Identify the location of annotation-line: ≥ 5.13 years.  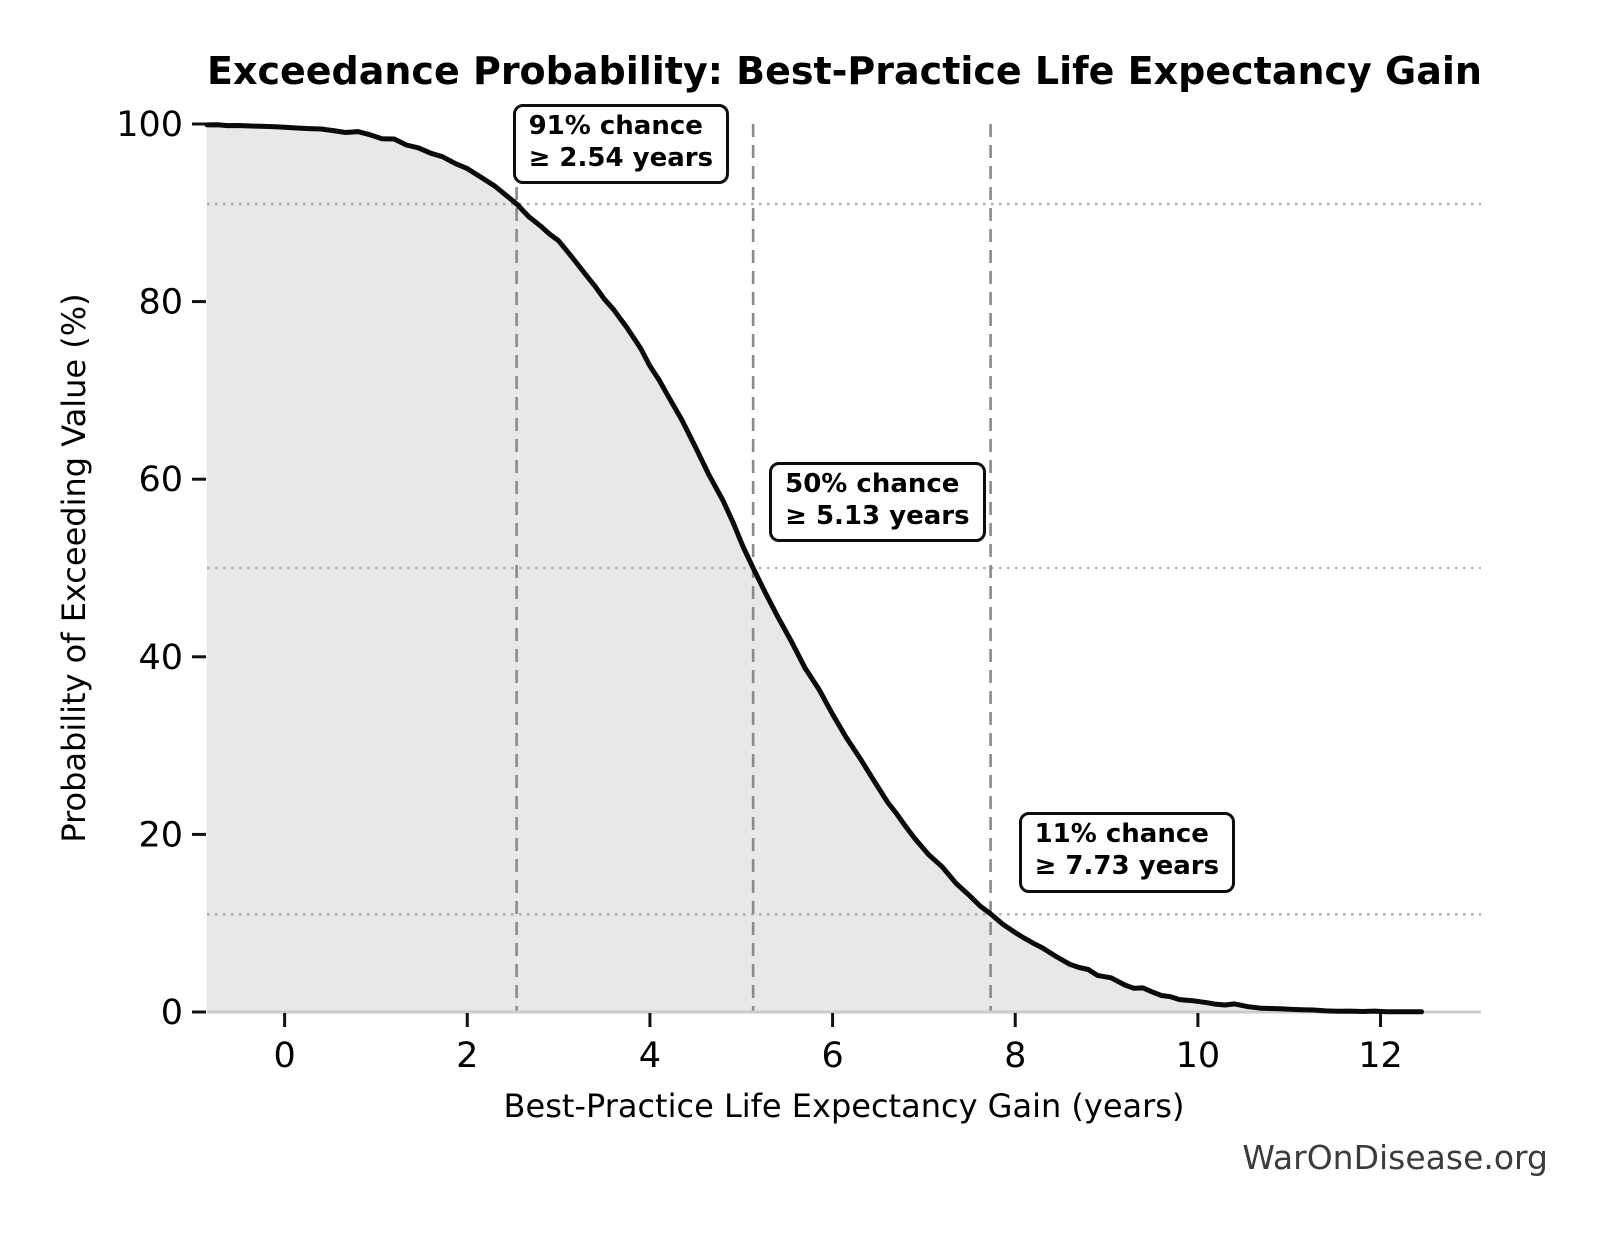
(877, 515).